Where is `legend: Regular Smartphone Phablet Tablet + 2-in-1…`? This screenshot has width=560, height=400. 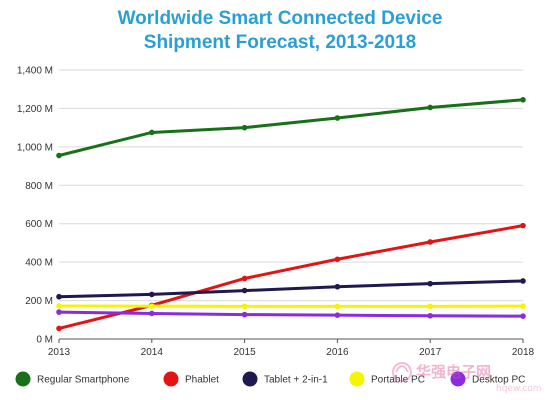
legend: Regular Smartphone Phablet Tablet + 2-in-1… is located at coordinates (270, 379).